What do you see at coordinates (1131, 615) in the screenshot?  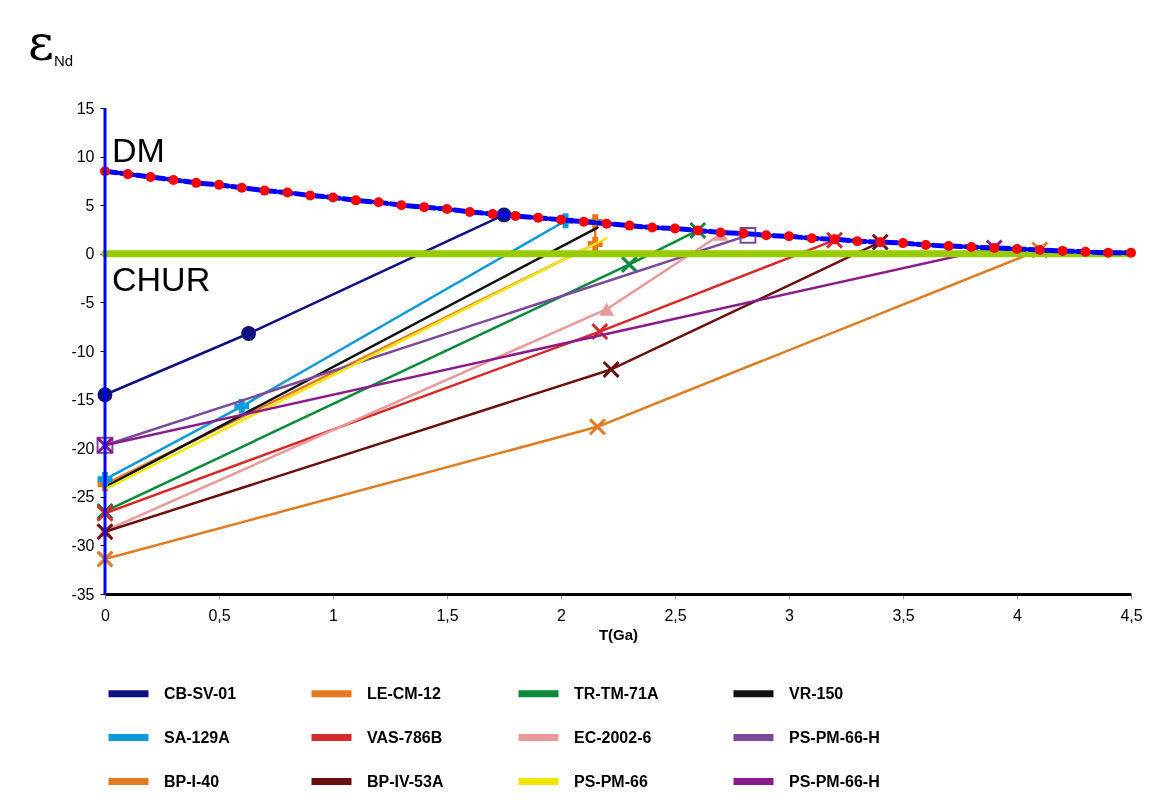 I see `x-tick-label: 4,5` at bounding box center [1131, 615].